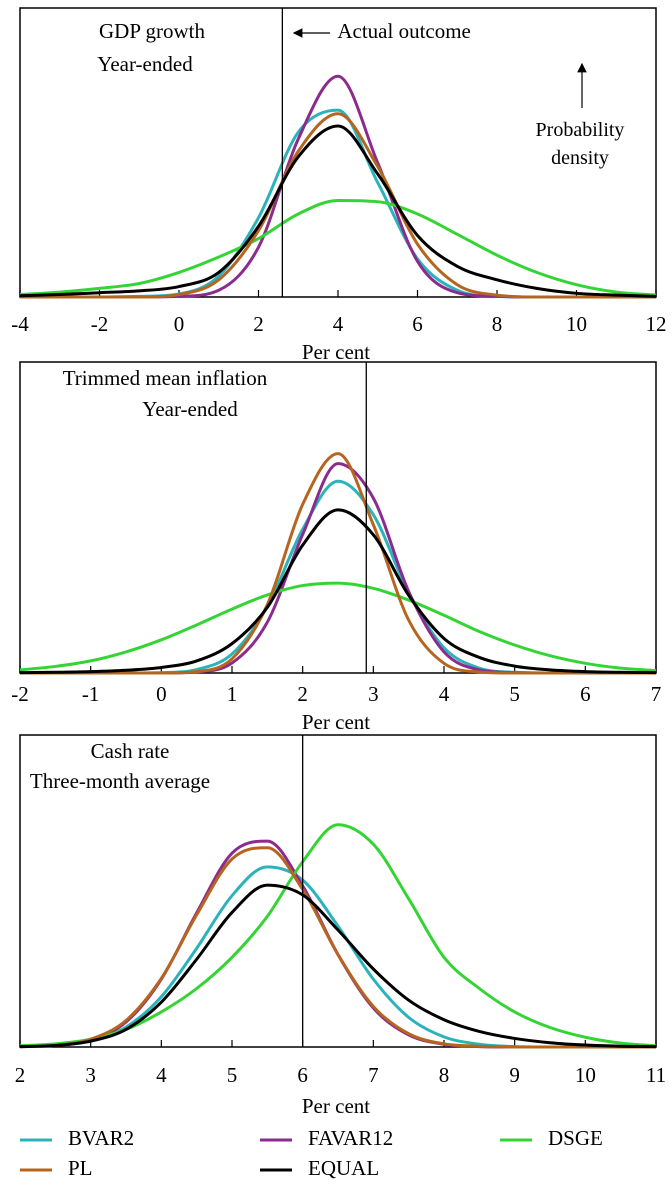 This screenshot has height=1188, width=672. What do you see at coordinates (101, 1138) in the screenshot?
I see `legend-label: BVAR2` at bounding box center [101, 1138].